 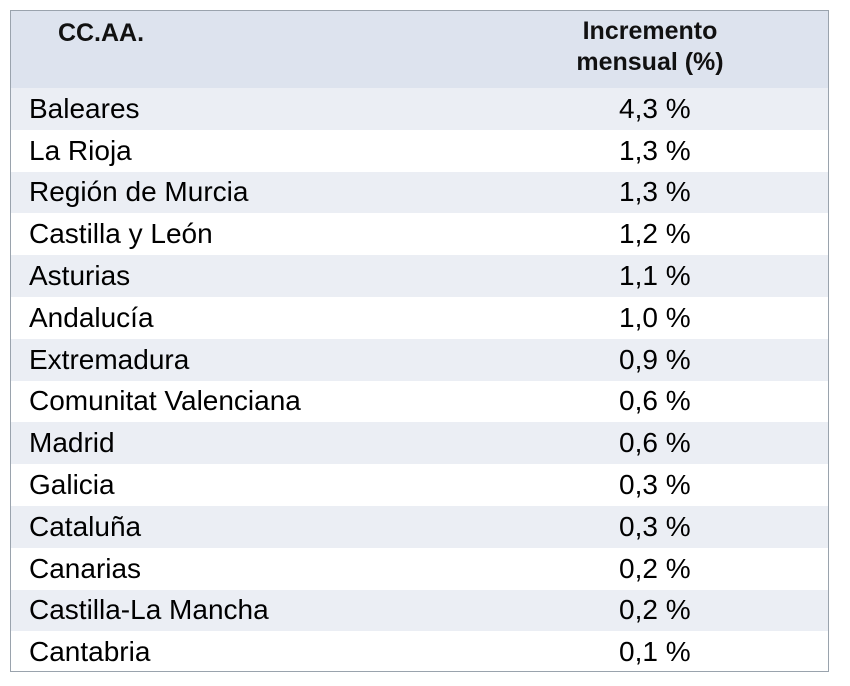 I want to click on table-row: Cantabria 0,1 %, so click(x=419, y=651).